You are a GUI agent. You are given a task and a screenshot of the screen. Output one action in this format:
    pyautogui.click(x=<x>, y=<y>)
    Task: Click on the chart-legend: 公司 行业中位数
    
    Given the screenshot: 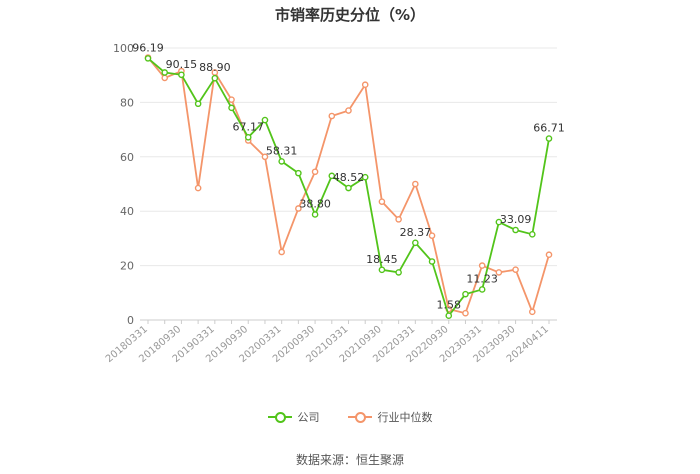 What is the action you would take?
    pyautogui.click(x=350, y=417)
    